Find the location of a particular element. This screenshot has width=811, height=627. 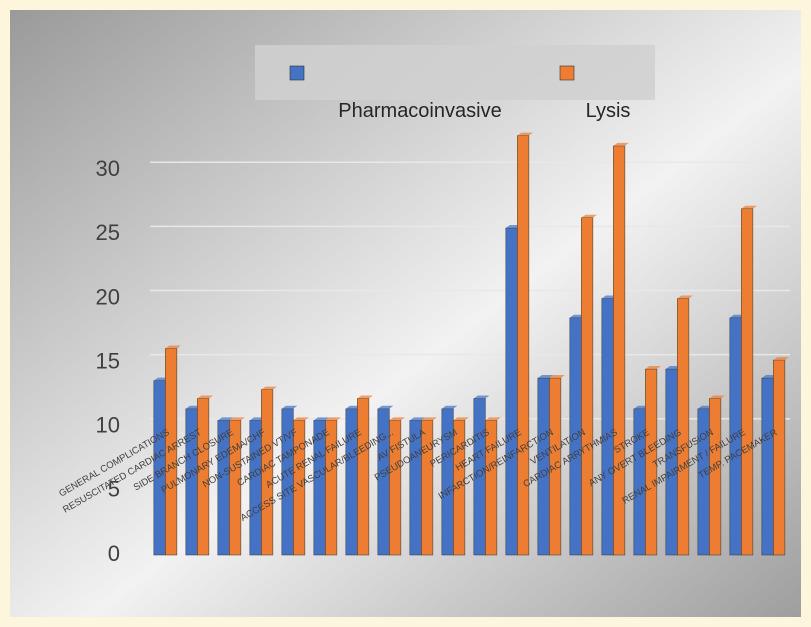

y-tick-label: 25 is located at coordinates (108, 232).